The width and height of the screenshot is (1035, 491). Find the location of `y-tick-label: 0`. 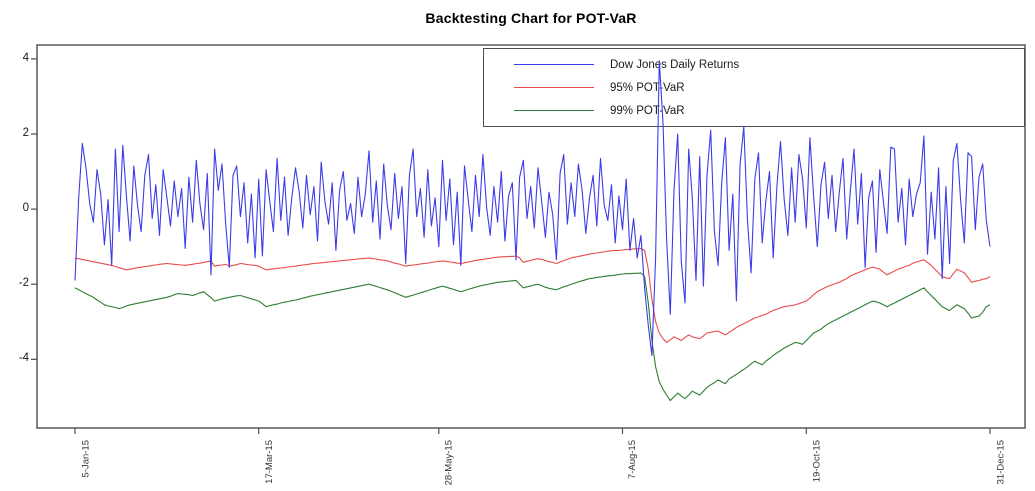

y-tick-label: 0 is located at coordinates (25, 208).